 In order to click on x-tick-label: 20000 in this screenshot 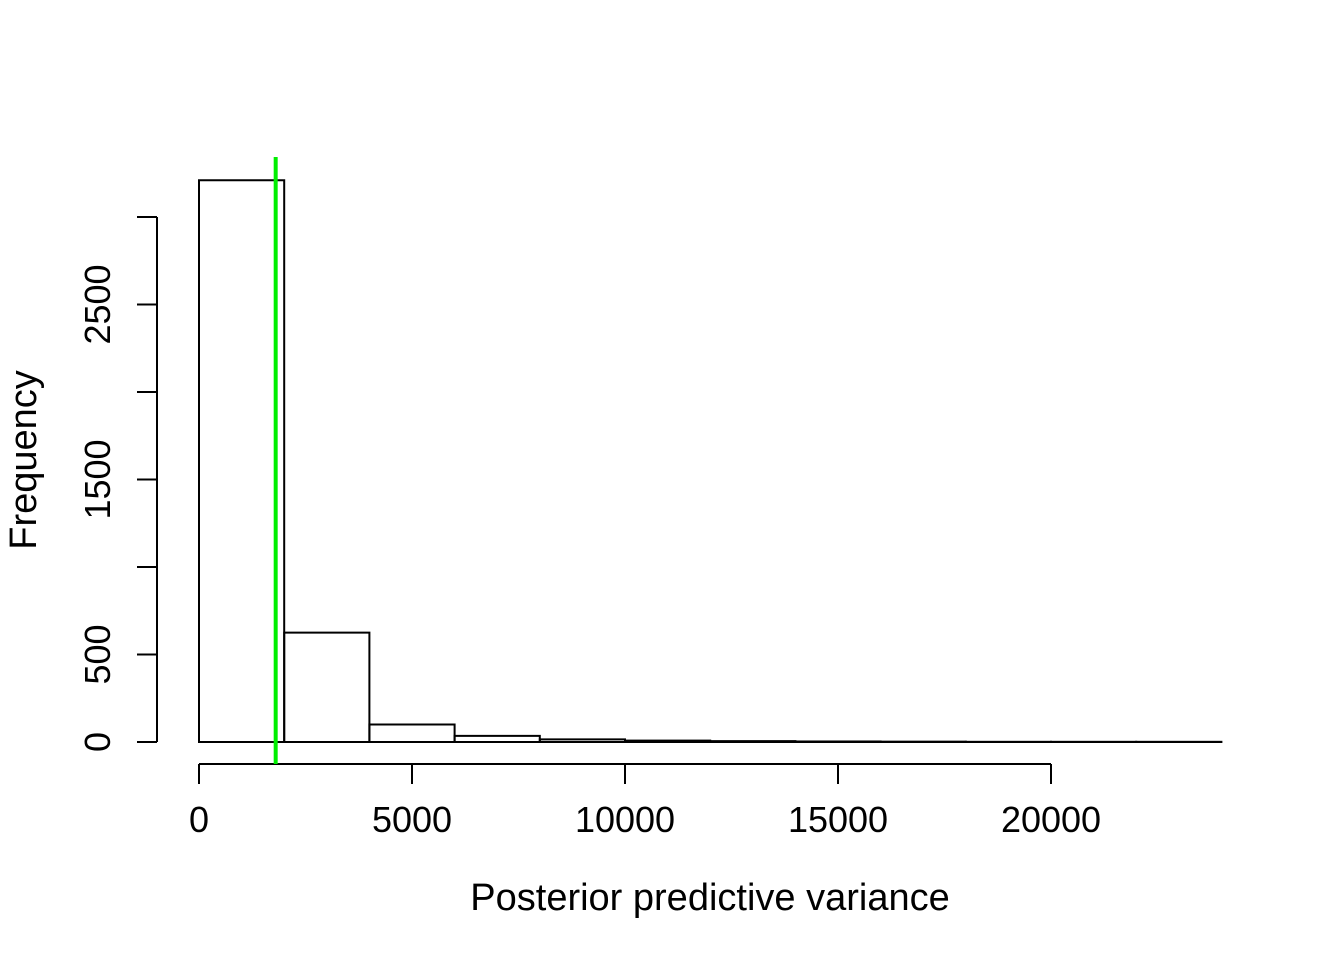, I will do `click(1051, 819)`.